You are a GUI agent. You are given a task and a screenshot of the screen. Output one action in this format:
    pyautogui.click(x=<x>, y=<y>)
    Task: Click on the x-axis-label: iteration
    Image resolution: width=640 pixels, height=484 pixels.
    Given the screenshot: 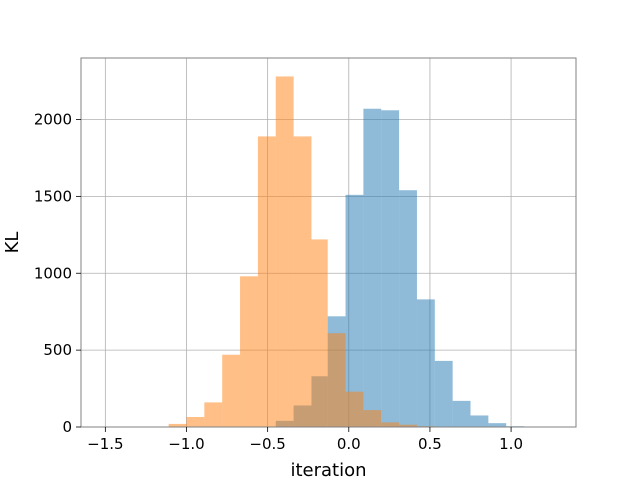 What is the action you would take?
    pyautogui.click(x=328, y=470)
    